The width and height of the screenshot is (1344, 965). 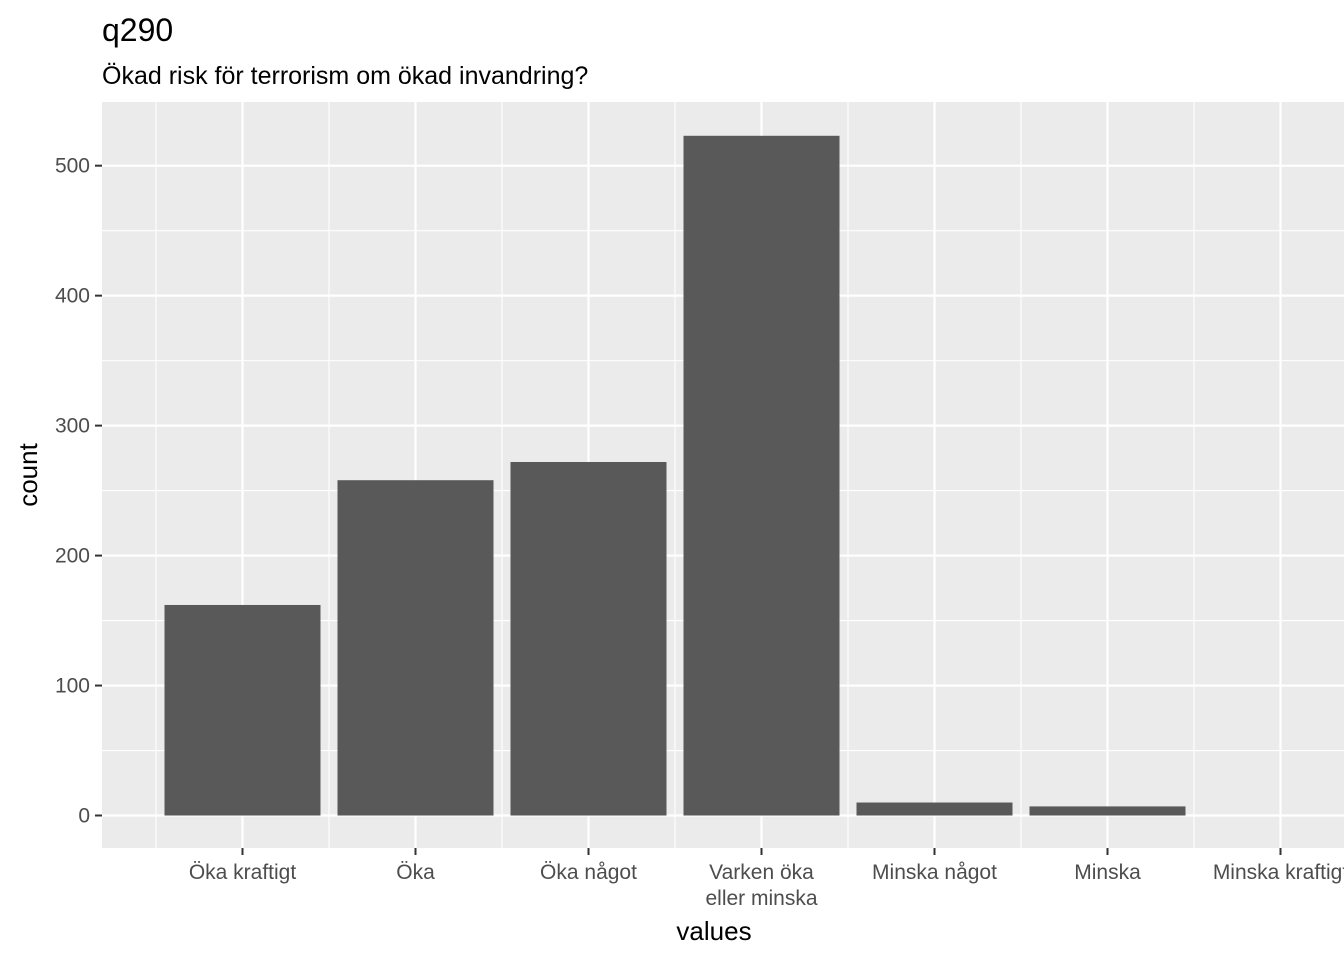 What do you see at coordinates (72, 426) in the screenshot?
I see `y-tick-label: 300` at bounding box center [72, 426].